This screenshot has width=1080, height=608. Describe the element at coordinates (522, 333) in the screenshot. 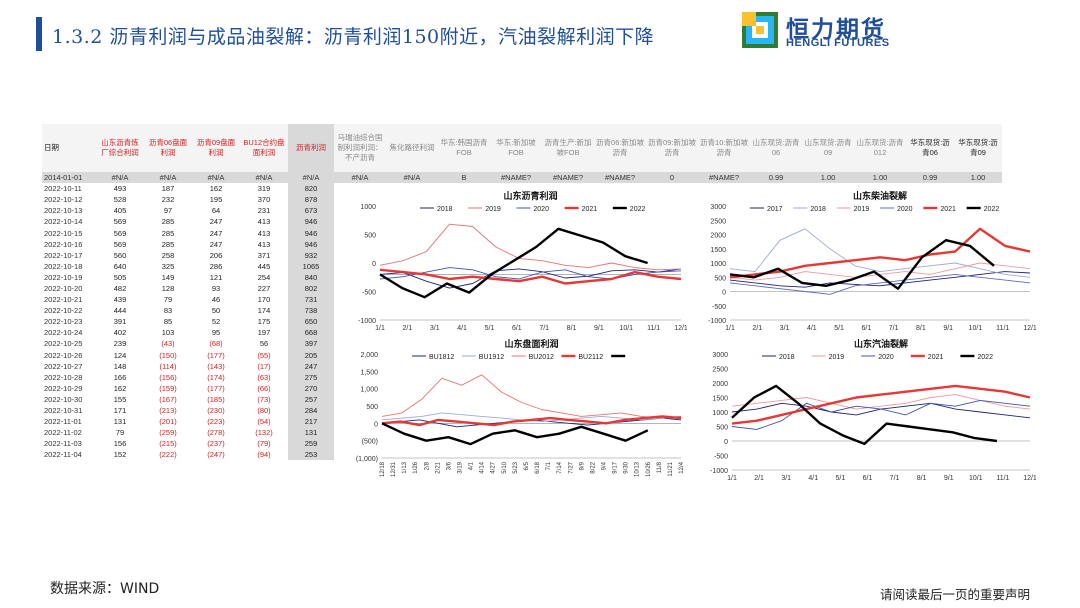

I see `table-row: 2022-10-24 402 103 95 197 668` at that location.